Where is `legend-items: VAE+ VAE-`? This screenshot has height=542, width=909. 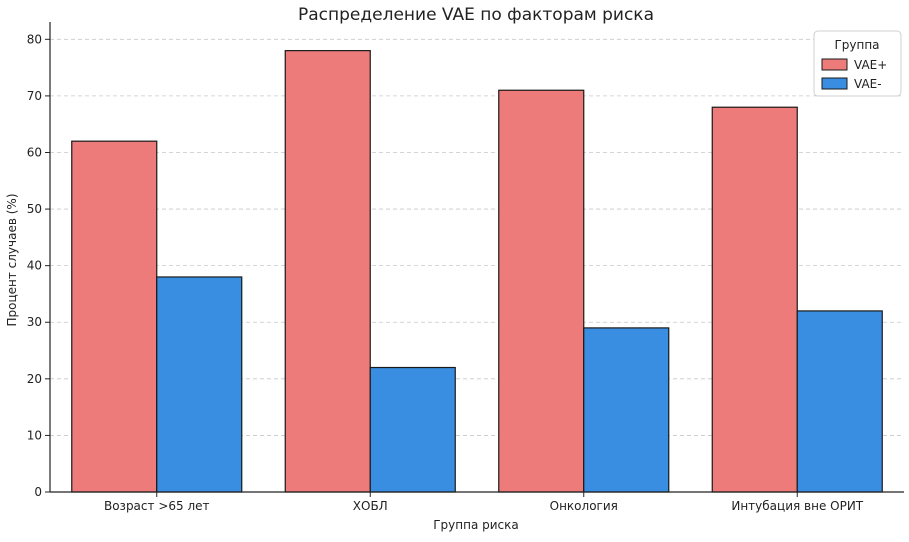 legend-items: VAE+ VAE- is located at coordinates (854, 74).